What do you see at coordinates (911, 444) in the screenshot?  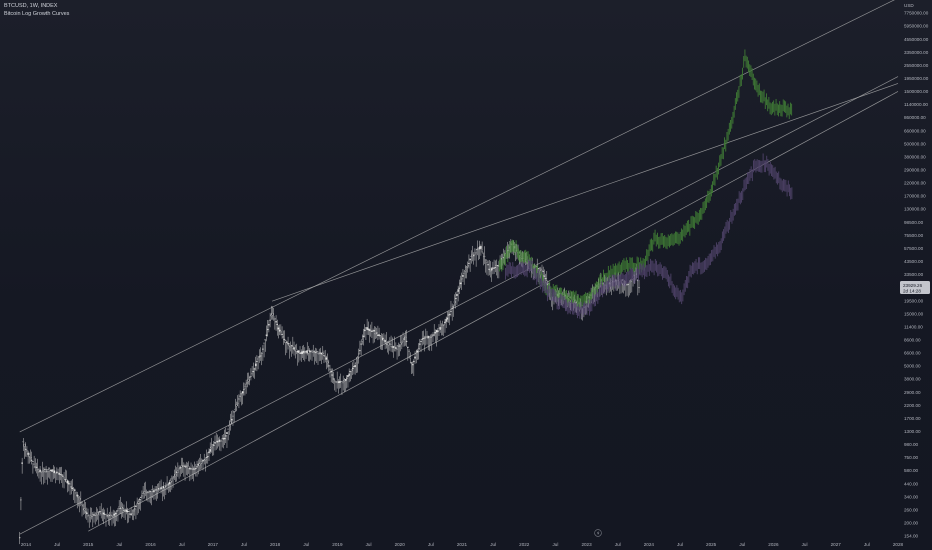 I see `price-tick-label: 980.00` at bounding box center [911, 444].